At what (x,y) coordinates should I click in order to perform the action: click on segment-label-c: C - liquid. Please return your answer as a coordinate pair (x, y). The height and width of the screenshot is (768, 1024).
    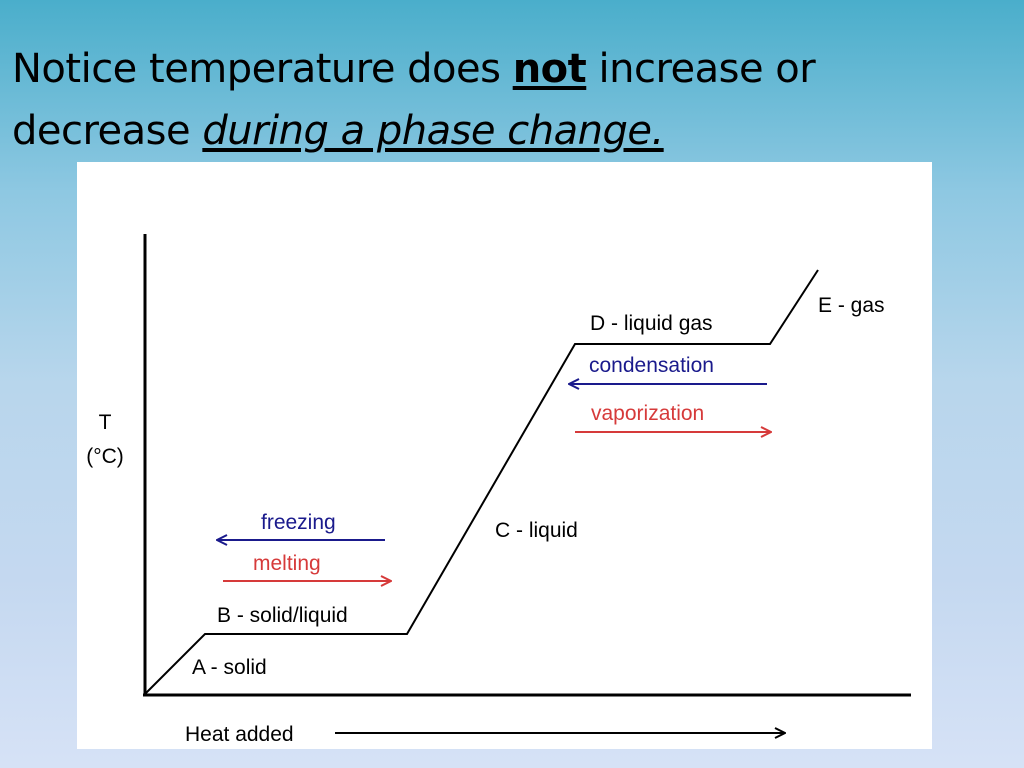
    Looking at the image, I should click on (536, 530).